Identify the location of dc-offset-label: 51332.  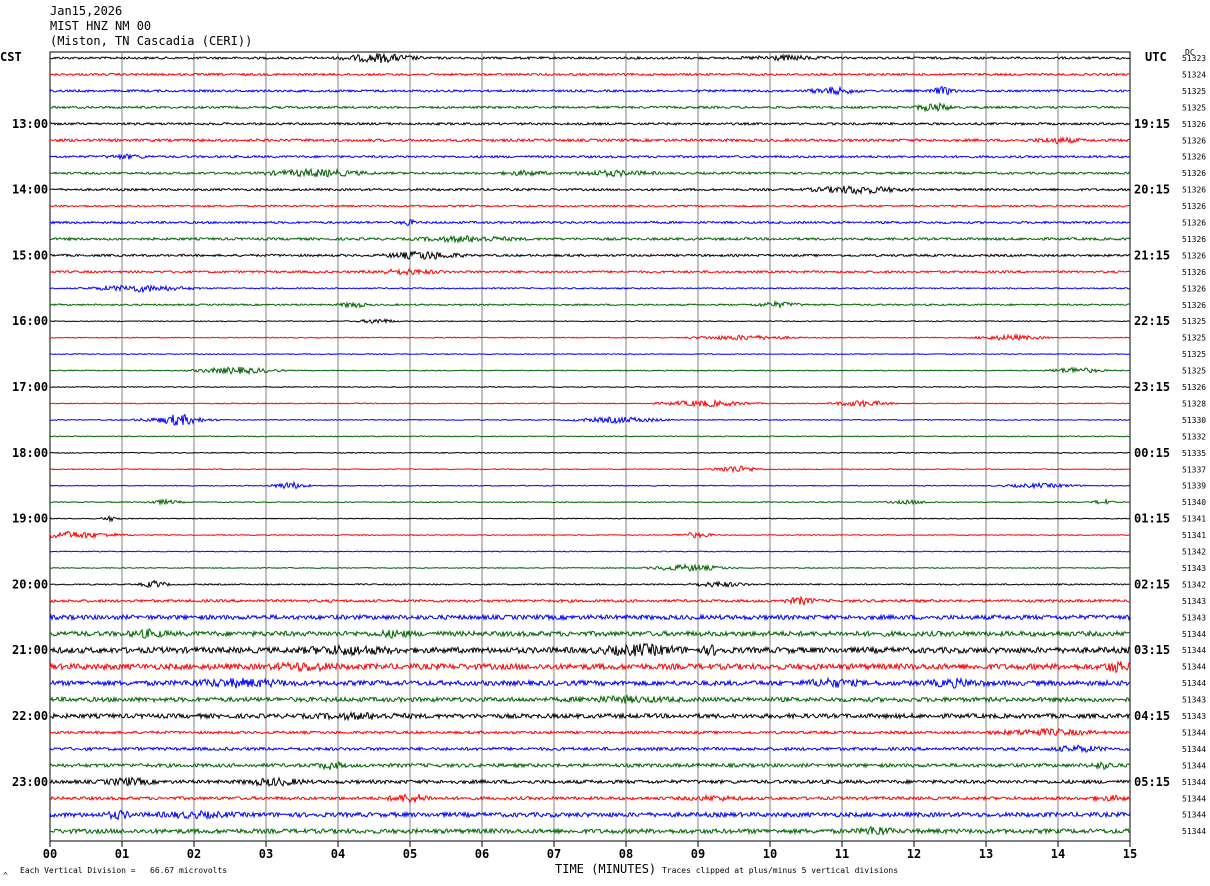
(1194, 436).